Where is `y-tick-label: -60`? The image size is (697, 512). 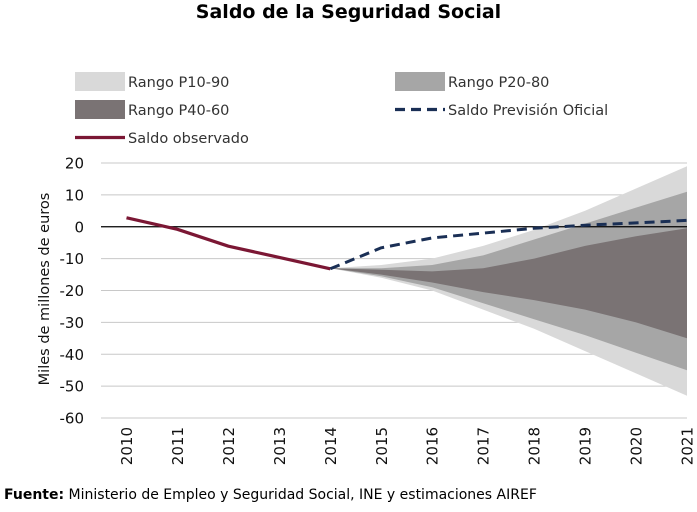
y-tick-label: -60 is located at coordinates (72, 419).